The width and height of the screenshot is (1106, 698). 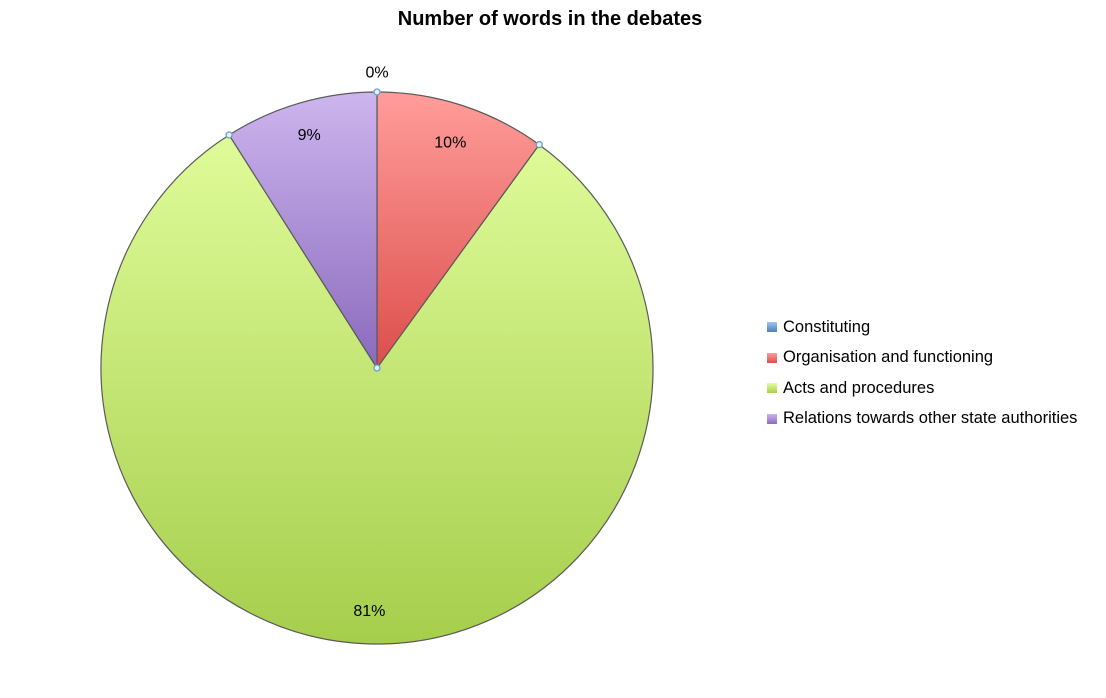 What do you see at coordinates (888, 357) in the screenshot?
I see `legend-label-organisation-and-functioning: Organisation and functioning` at bounding box center [888, 357].